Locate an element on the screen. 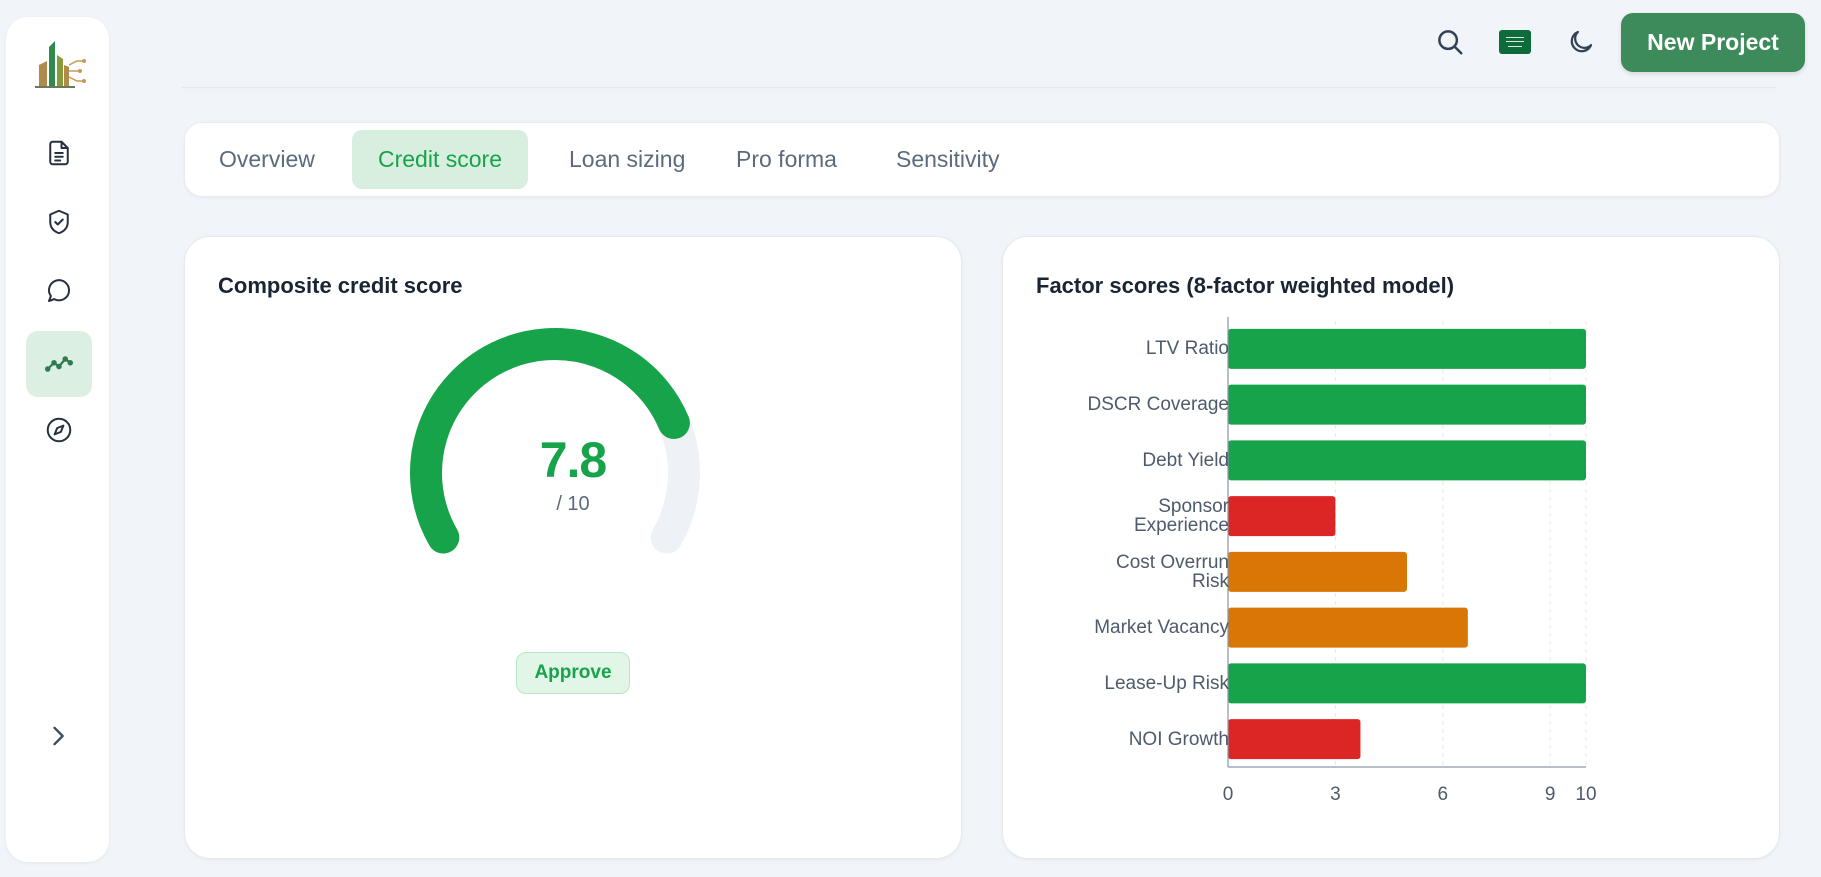 This screenshot has height=877, width=1821. header-divider is located at coordinates (979, 87).